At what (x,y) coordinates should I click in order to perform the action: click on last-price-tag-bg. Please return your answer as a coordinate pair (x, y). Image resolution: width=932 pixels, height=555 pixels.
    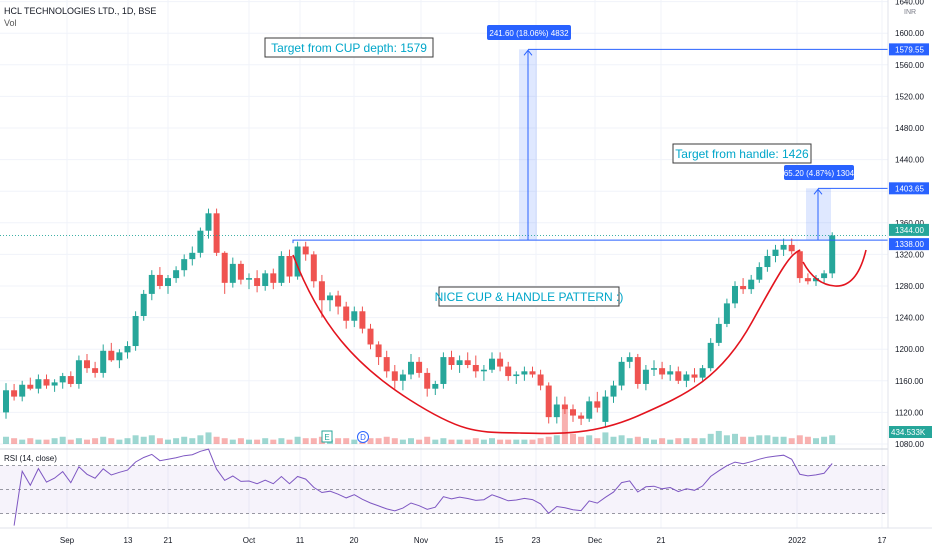
    Looking at the image, I should click on (909, 229).